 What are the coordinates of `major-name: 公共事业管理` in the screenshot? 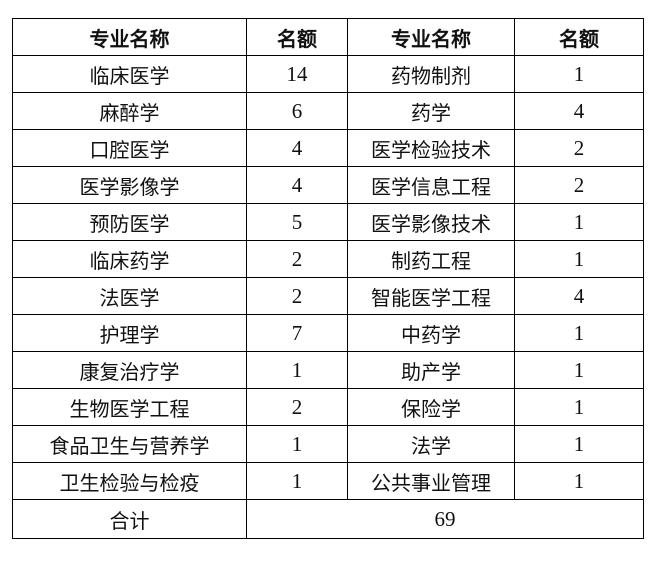 It's located at (431, 481).